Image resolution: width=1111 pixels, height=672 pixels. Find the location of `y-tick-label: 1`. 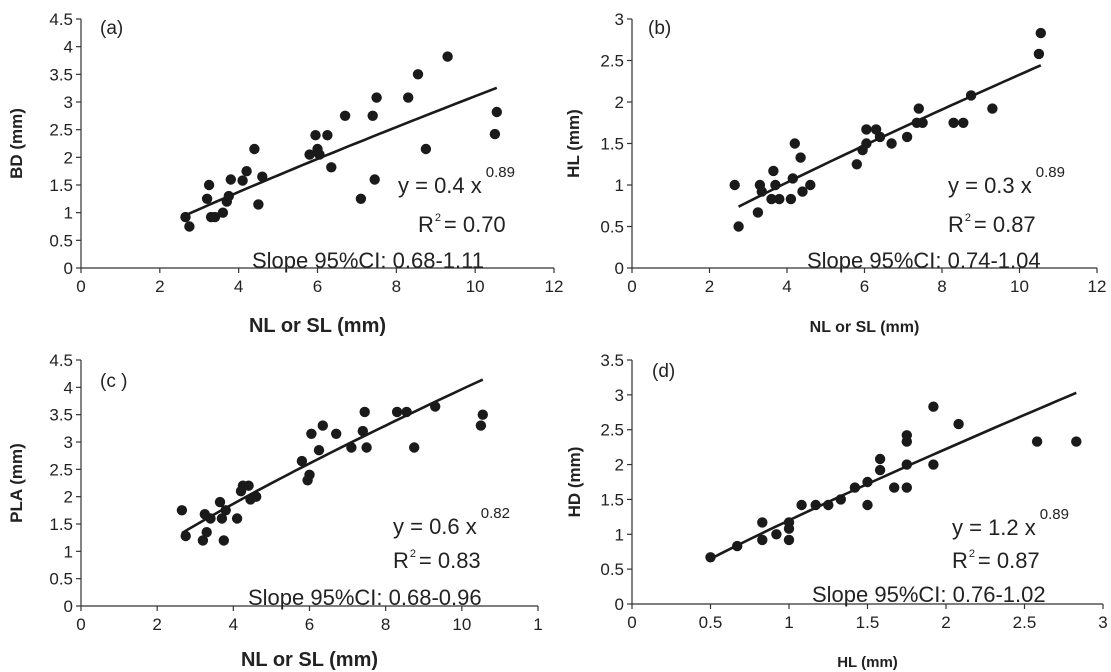

y-tick-label: 1 is located at coordinates (68, 551).